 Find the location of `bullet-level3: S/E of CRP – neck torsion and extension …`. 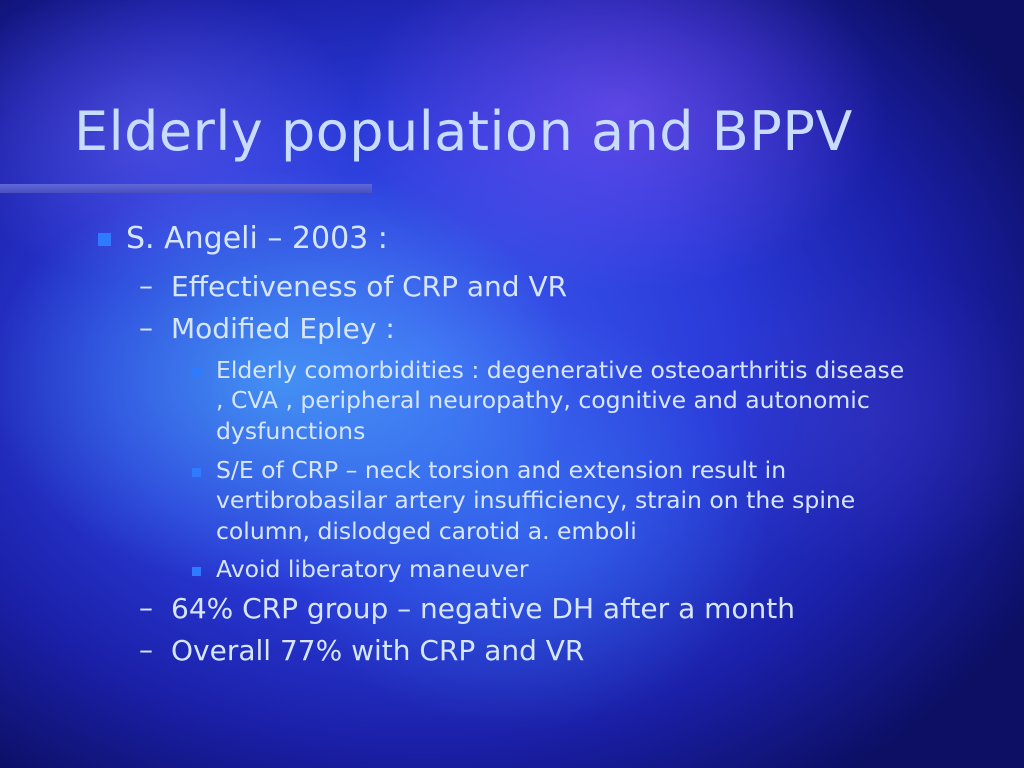

bullet-level3: S/E of CRP – neck torsion and extension … is located at coordinates (554, 501).